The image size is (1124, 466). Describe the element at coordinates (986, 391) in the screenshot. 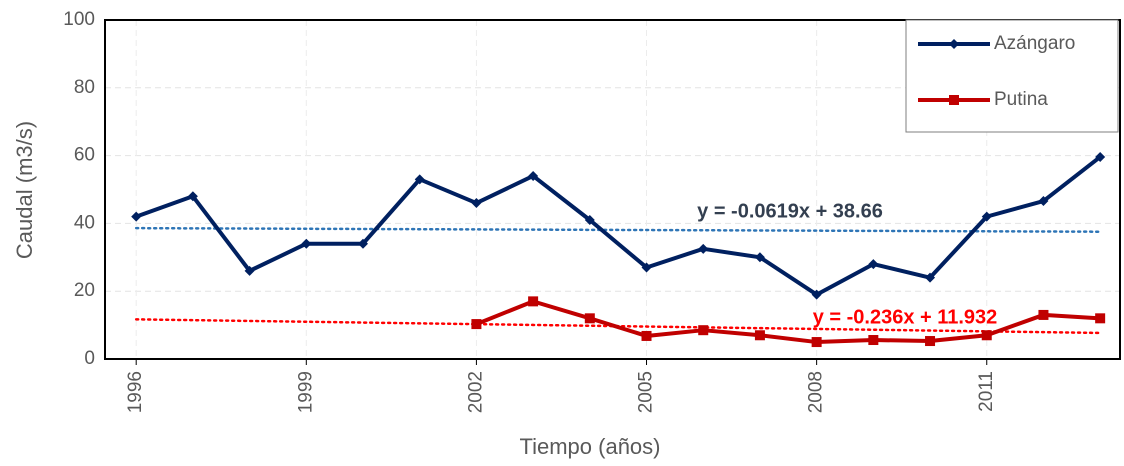

I see `x-tick-label: 2011` at that location.